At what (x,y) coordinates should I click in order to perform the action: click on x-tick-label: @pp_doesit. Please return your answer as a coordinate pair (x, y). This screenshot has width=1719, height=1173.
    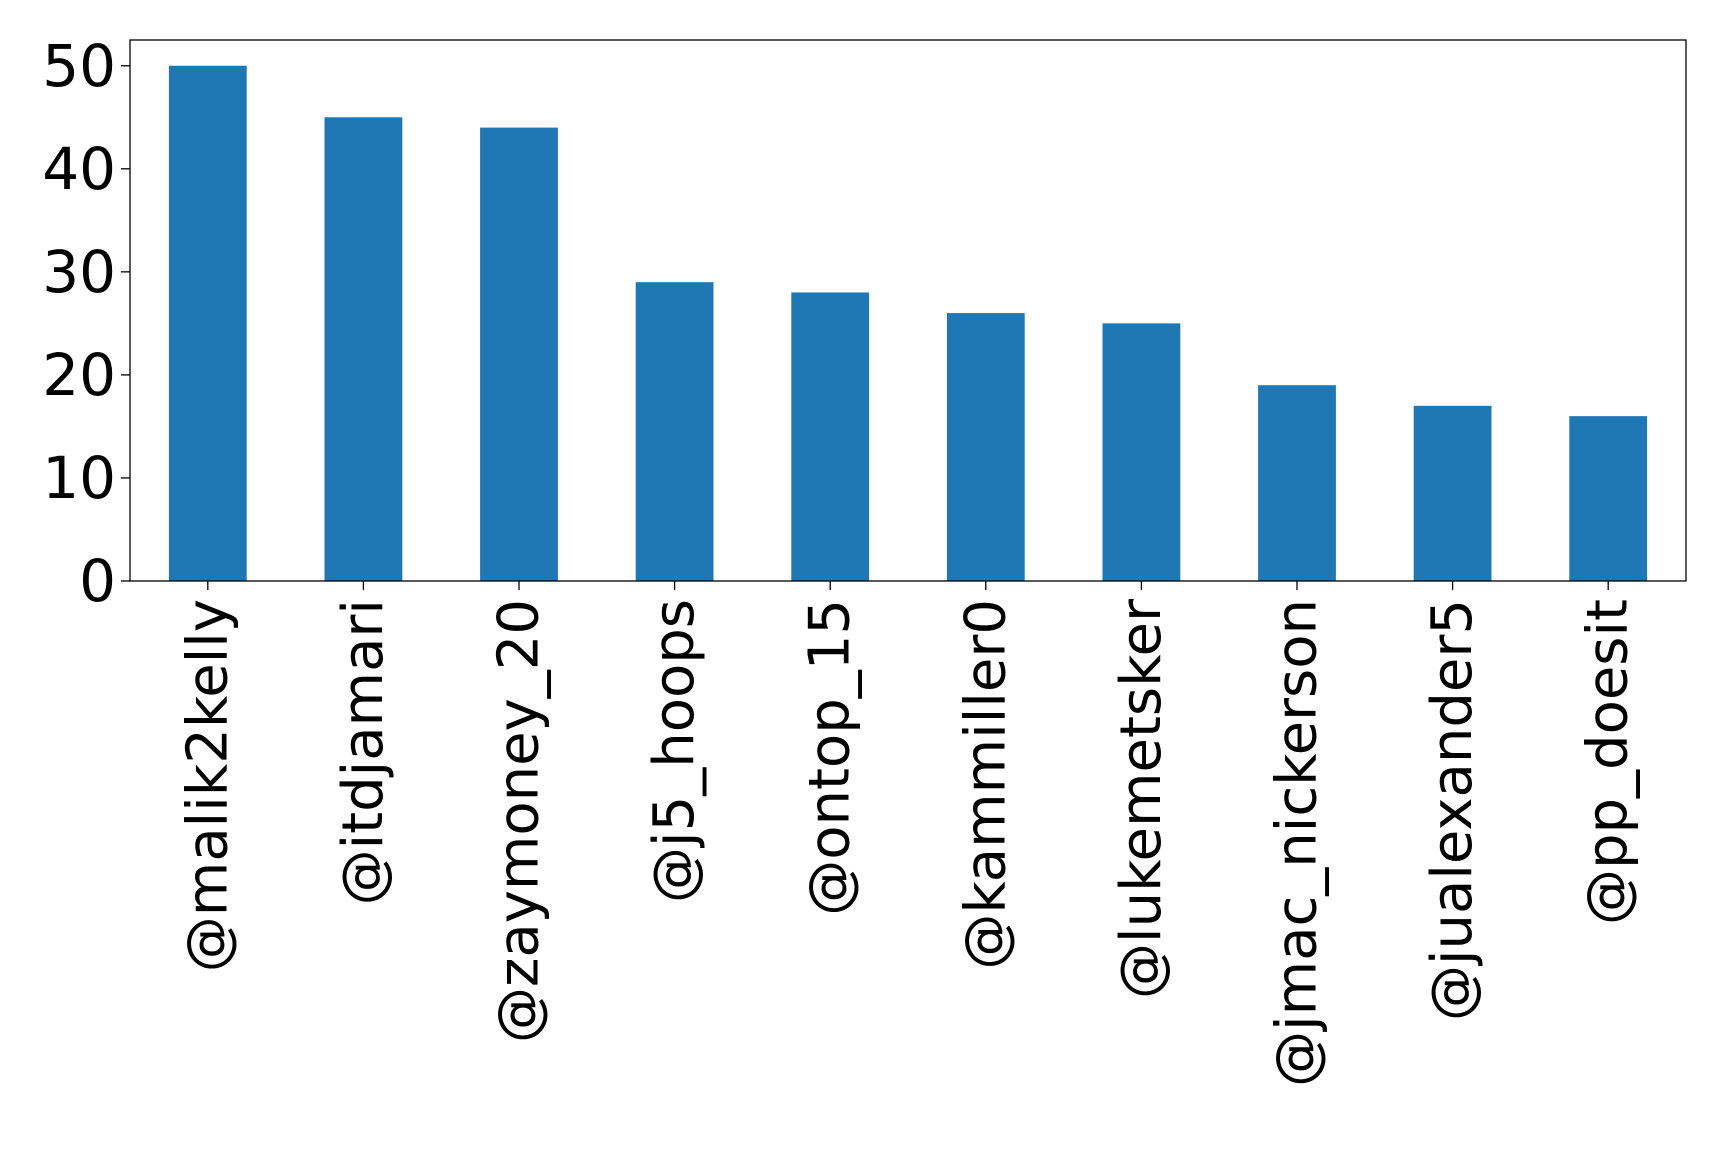
    Looking at the image, I should click on (1608, 762).